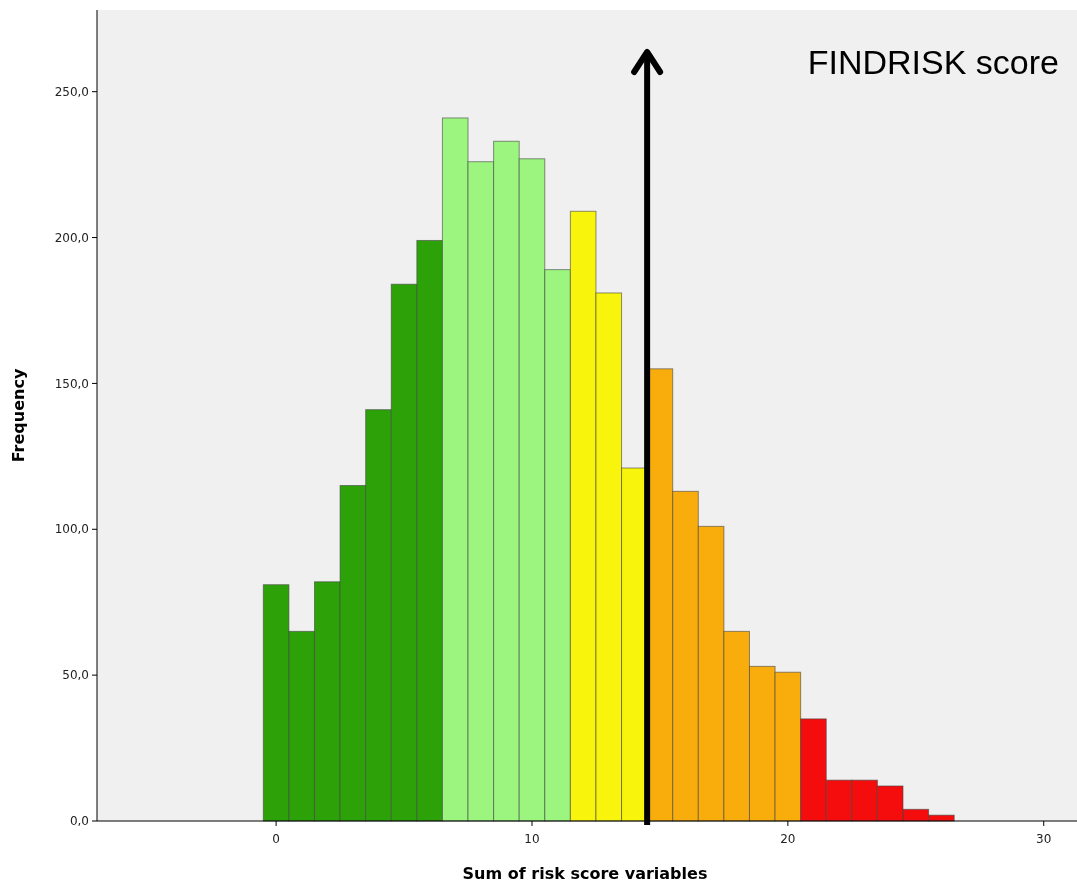  Describe the element at coordinates (933, 62) in the screenshot. I see `ref-line-label: FINDRISK score` at that location.